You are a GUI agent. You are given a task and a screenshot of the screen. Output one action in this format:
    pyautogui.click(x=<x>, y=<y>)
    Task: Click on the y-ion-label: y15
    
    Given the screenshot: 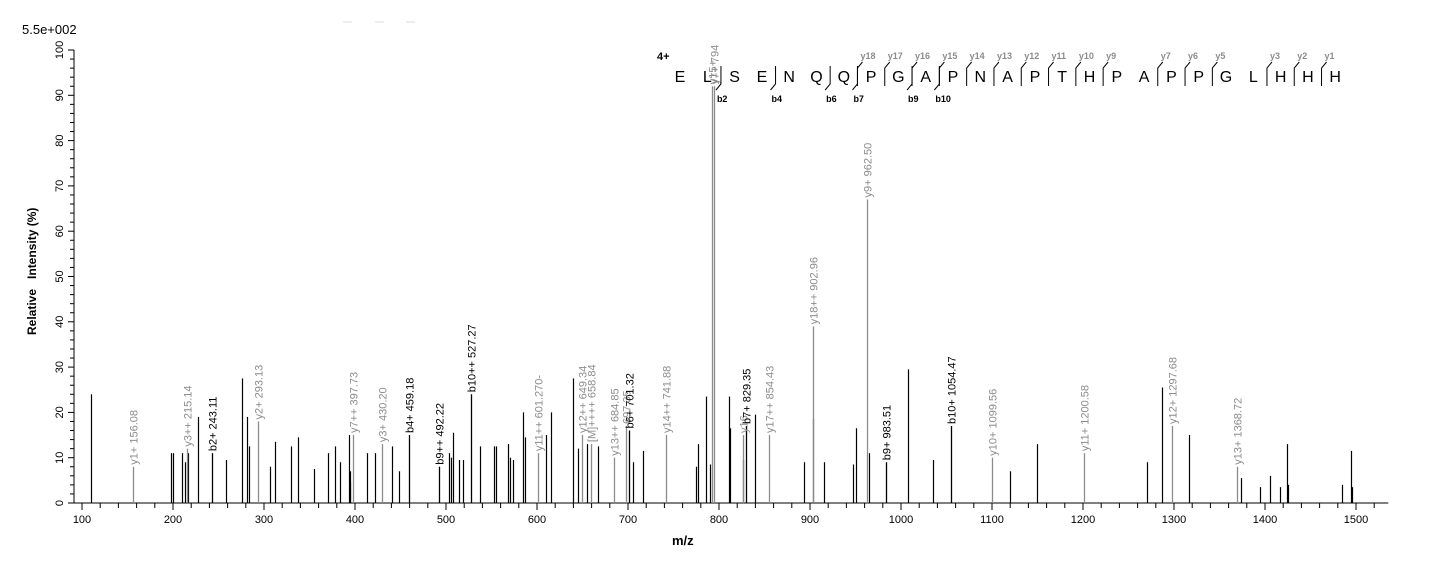 What is the action you would take?
    pyautogui.click(x=949, y=56)
    